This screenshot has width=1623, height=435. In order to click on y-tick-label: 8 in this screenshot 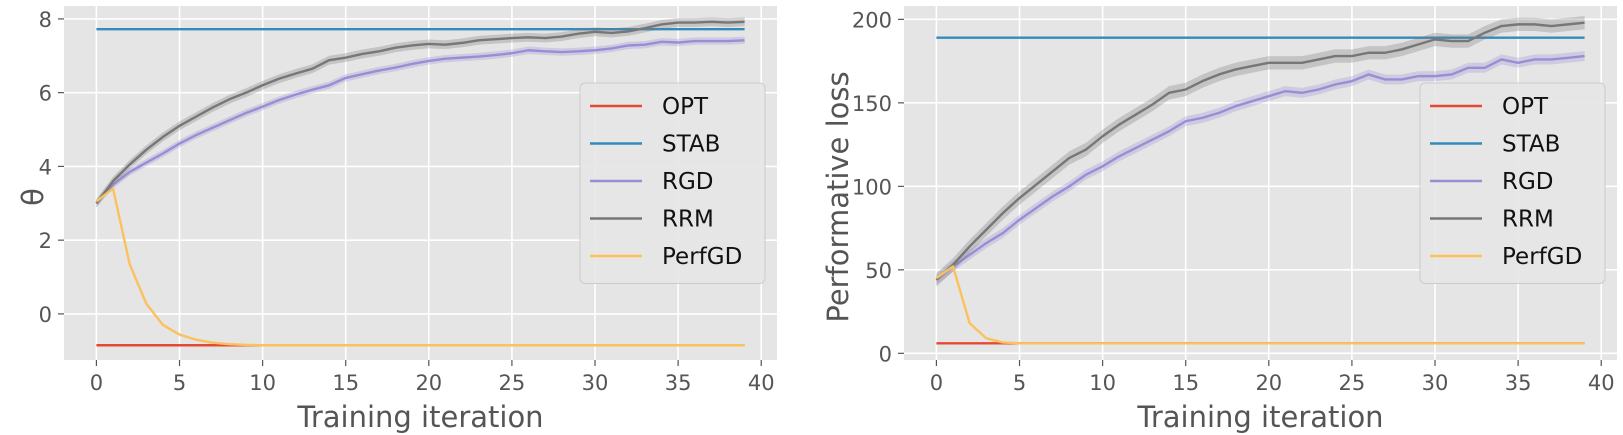, I will do `click(45, 20)`.